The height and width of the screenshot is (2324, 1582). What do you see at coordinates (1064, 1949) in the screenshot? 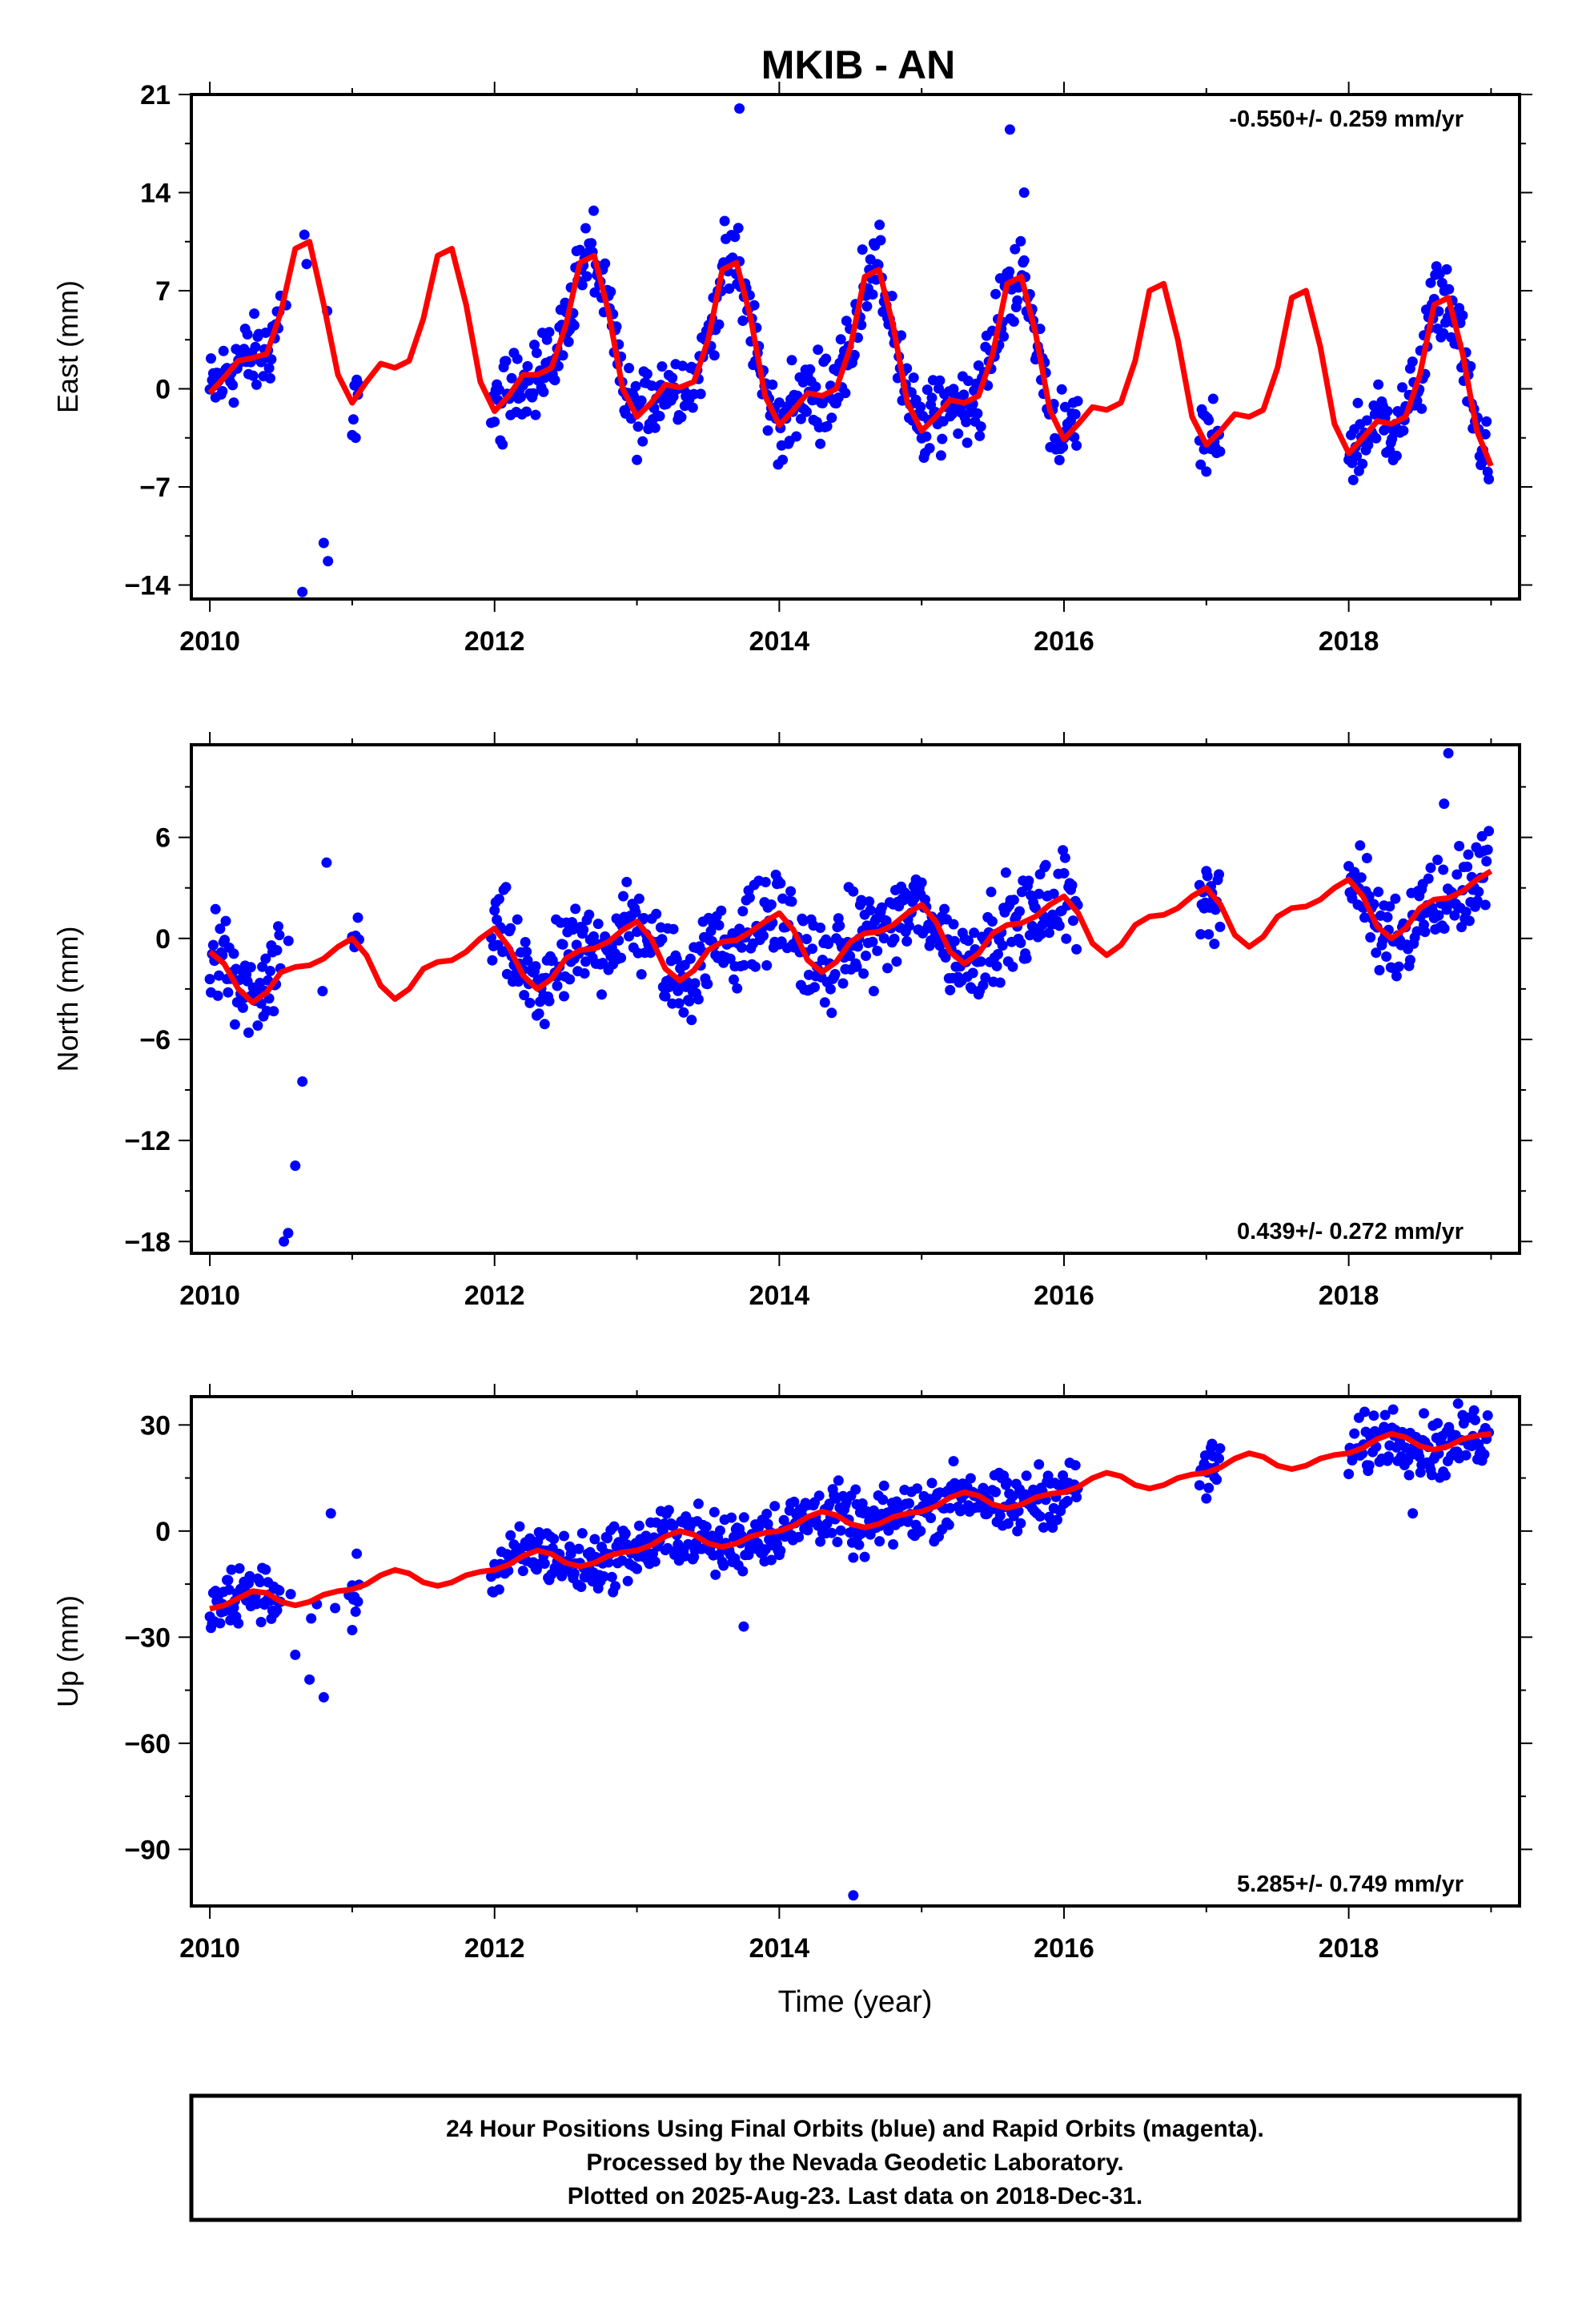
I see `up-xtick-label: 2016` at bounding box center [1064, 1949].